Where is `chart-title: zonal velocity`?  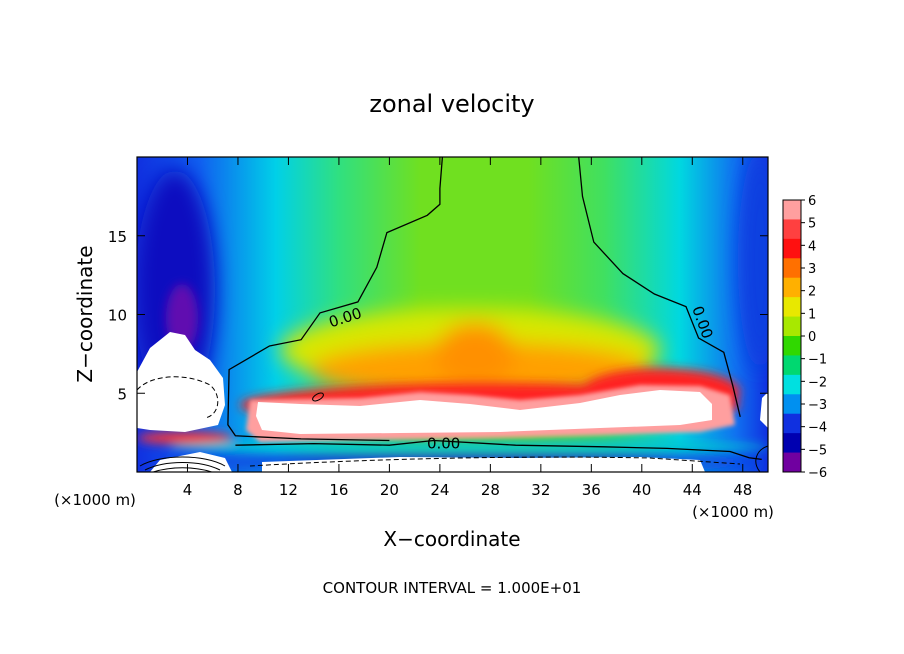
chart-title: zonal velocity is located at coordinates (451, 104).